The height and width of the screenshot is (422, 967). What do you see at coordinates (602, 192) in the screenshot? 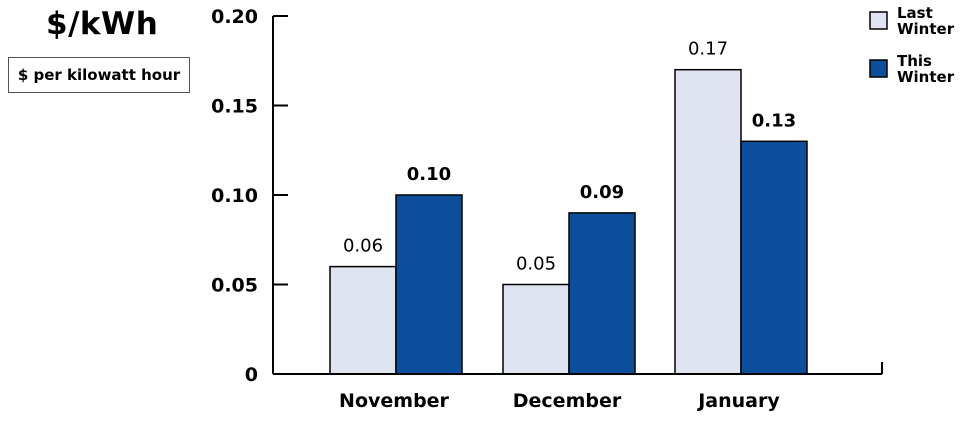
I see `data-label-this-winter: 0.09` at bounding box center [602, 192].